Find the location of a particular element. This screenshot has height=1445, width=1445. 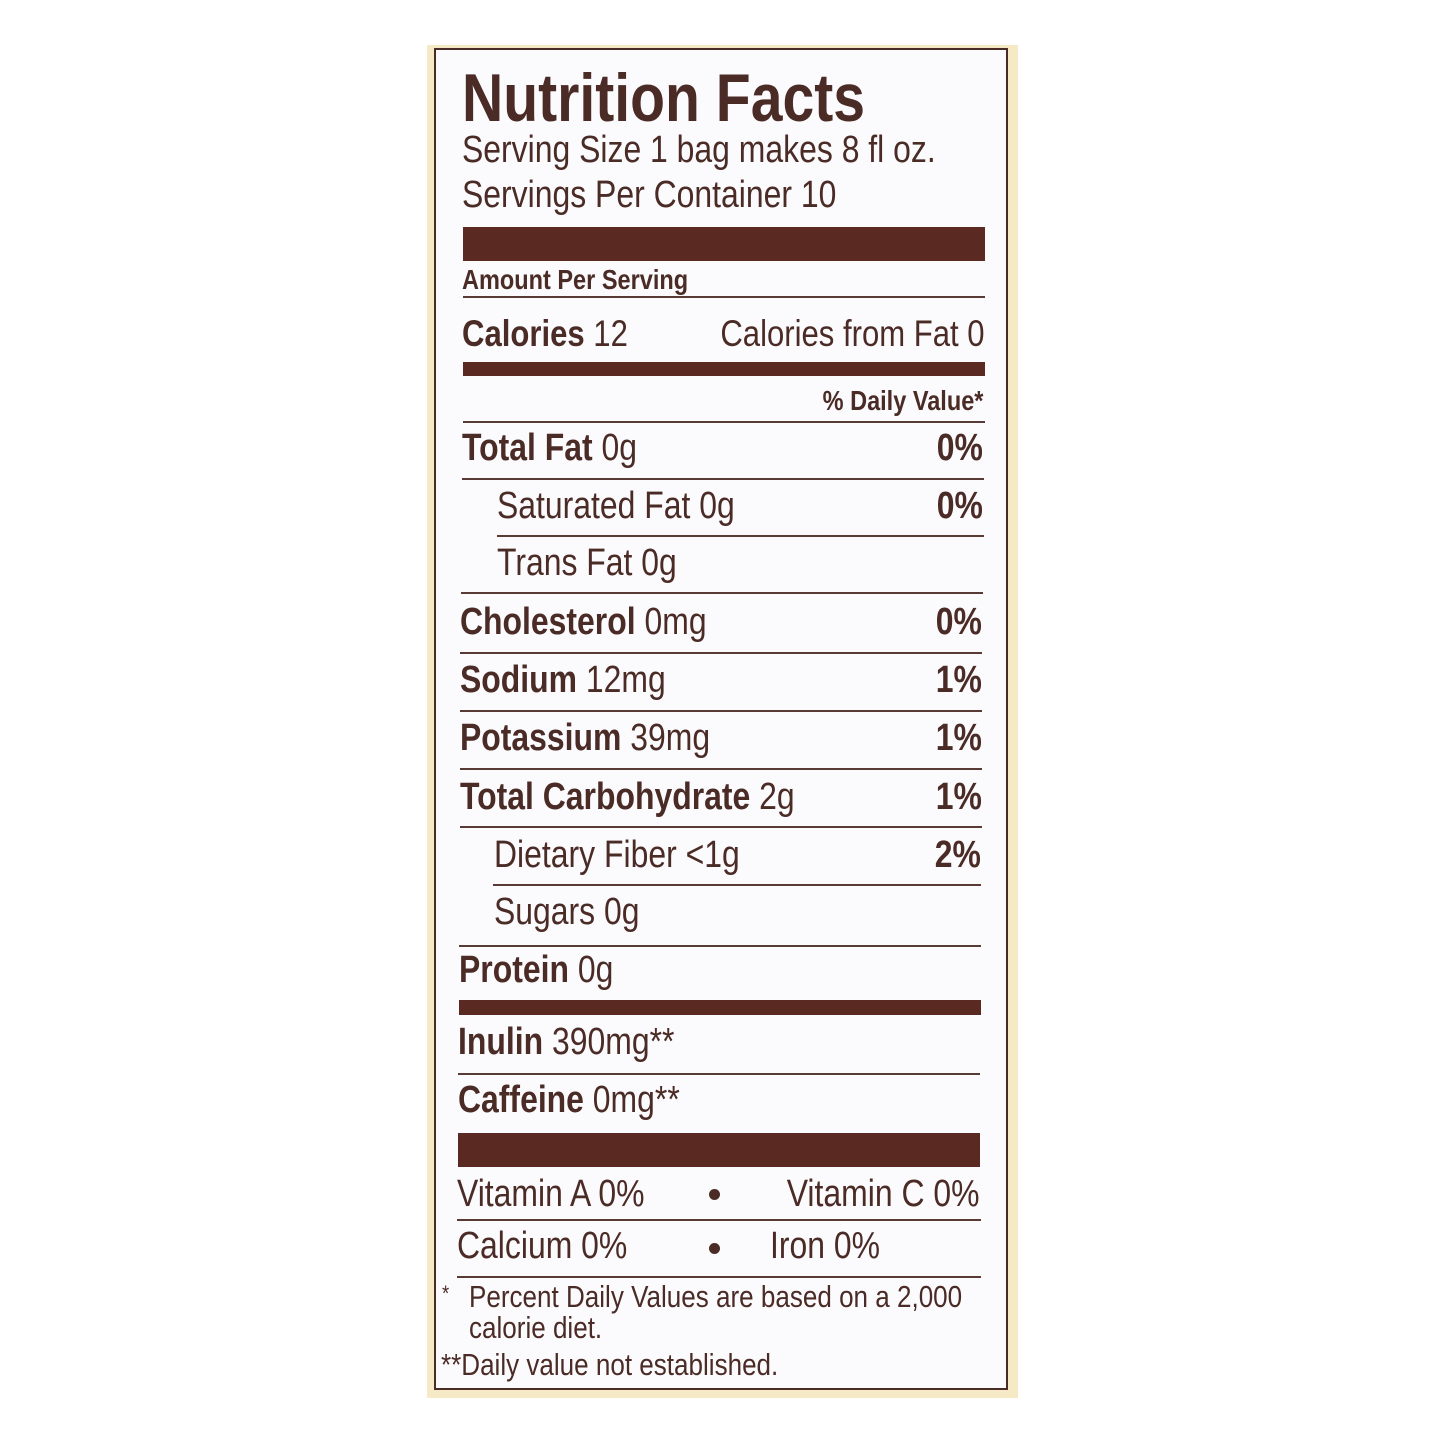

nutrient-row-potassium: Potassium 39mg is located at coordinates (585, 738).